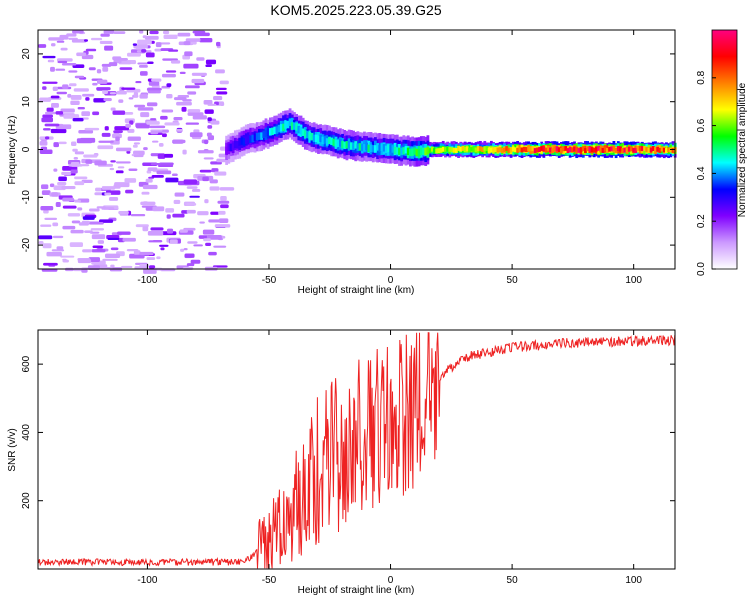  What do you see at coordinates (513, 580) in the screenshot?
I see `x-tick-label: 50` at bounding box center [513, 580].